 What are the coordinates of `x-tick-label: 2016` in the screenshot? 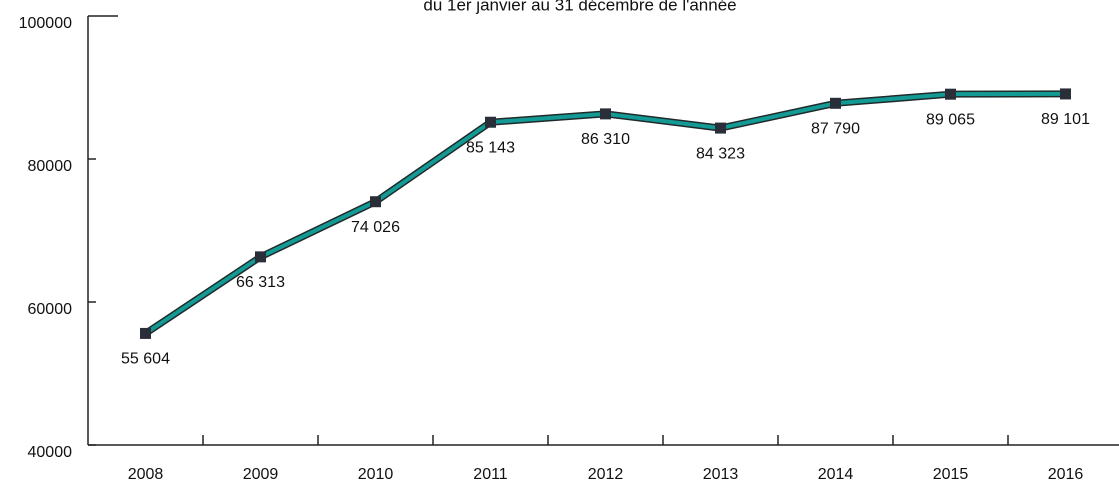 It's located at (1066, 474).